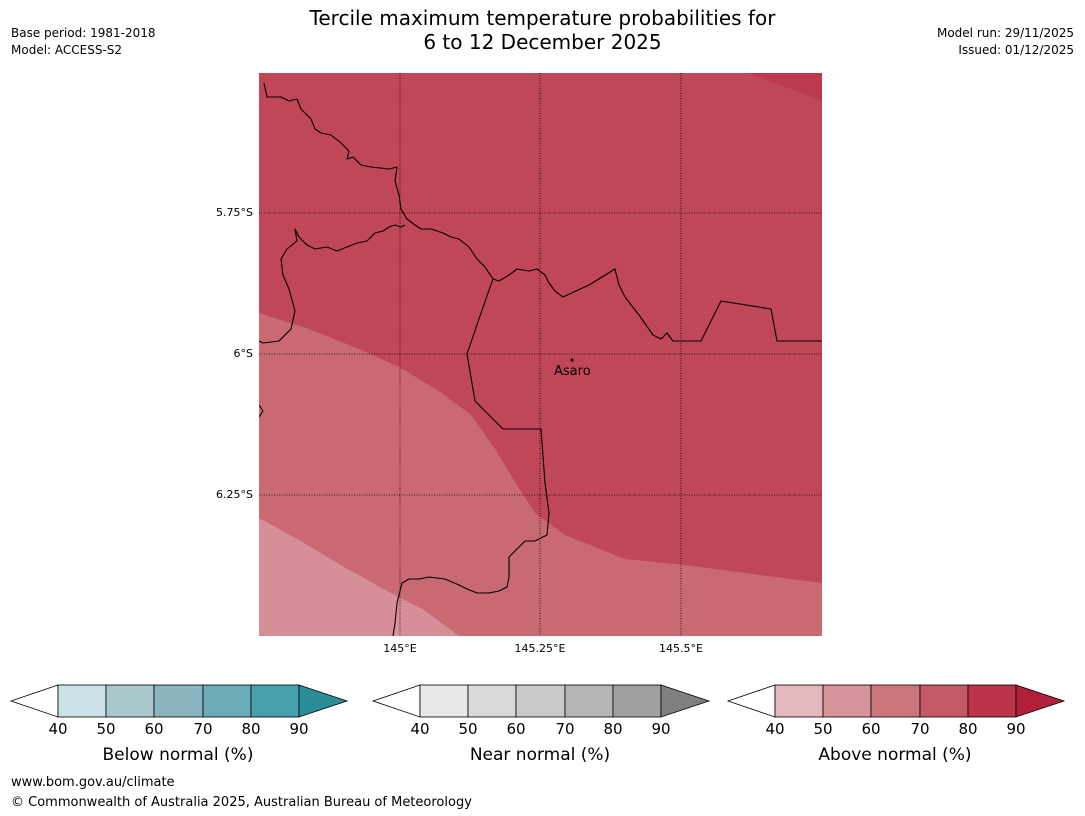  Describe the element at coordinates (234, 212) in the screenshot. I see `lat-label-5-75: 5.75°S` at that location.